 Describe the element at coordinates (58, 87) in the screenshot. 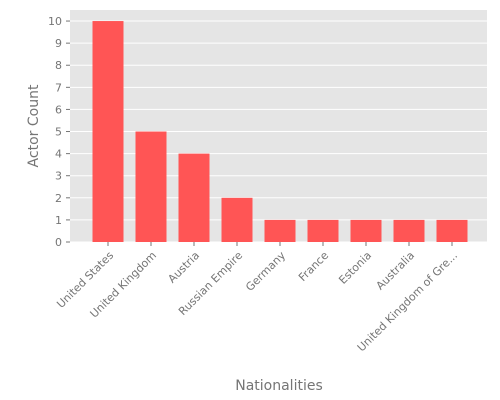

I see `y-tick-label: 7` at that location.